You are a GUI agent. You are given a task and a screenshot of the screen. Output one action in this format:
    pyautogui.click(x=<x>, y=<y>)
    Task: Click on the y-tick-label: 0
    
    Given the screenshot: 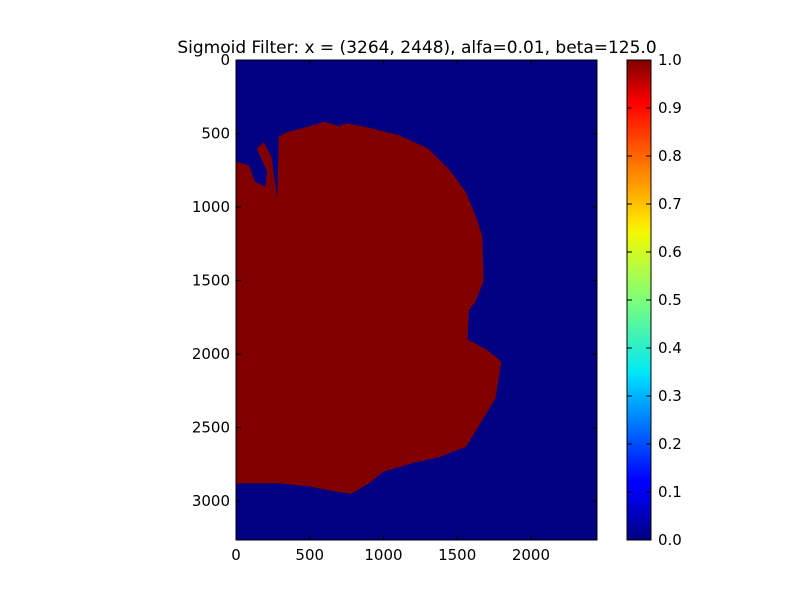 What is the action you would take?
    pyautogui.click(x=225, y=60)
    